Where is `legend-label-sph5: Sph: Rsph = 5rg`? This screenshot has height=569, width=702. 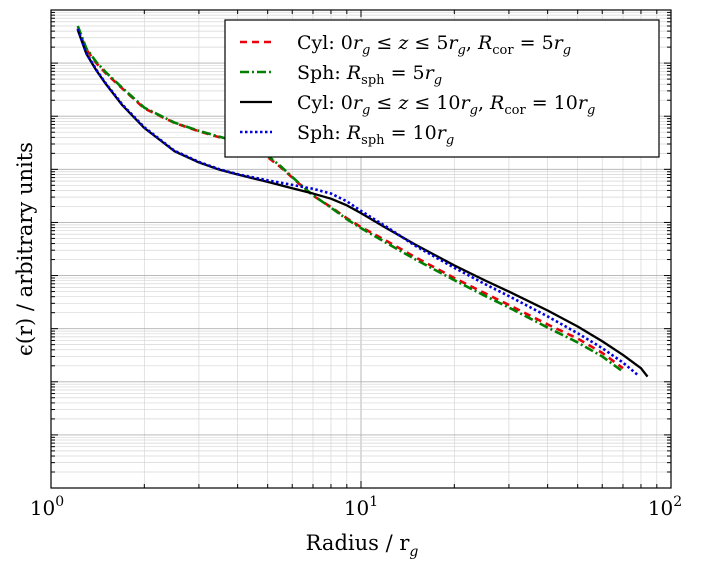 legend-label-sph5: Sph: Rsph = 5rg is located at coordinates (369, 75).